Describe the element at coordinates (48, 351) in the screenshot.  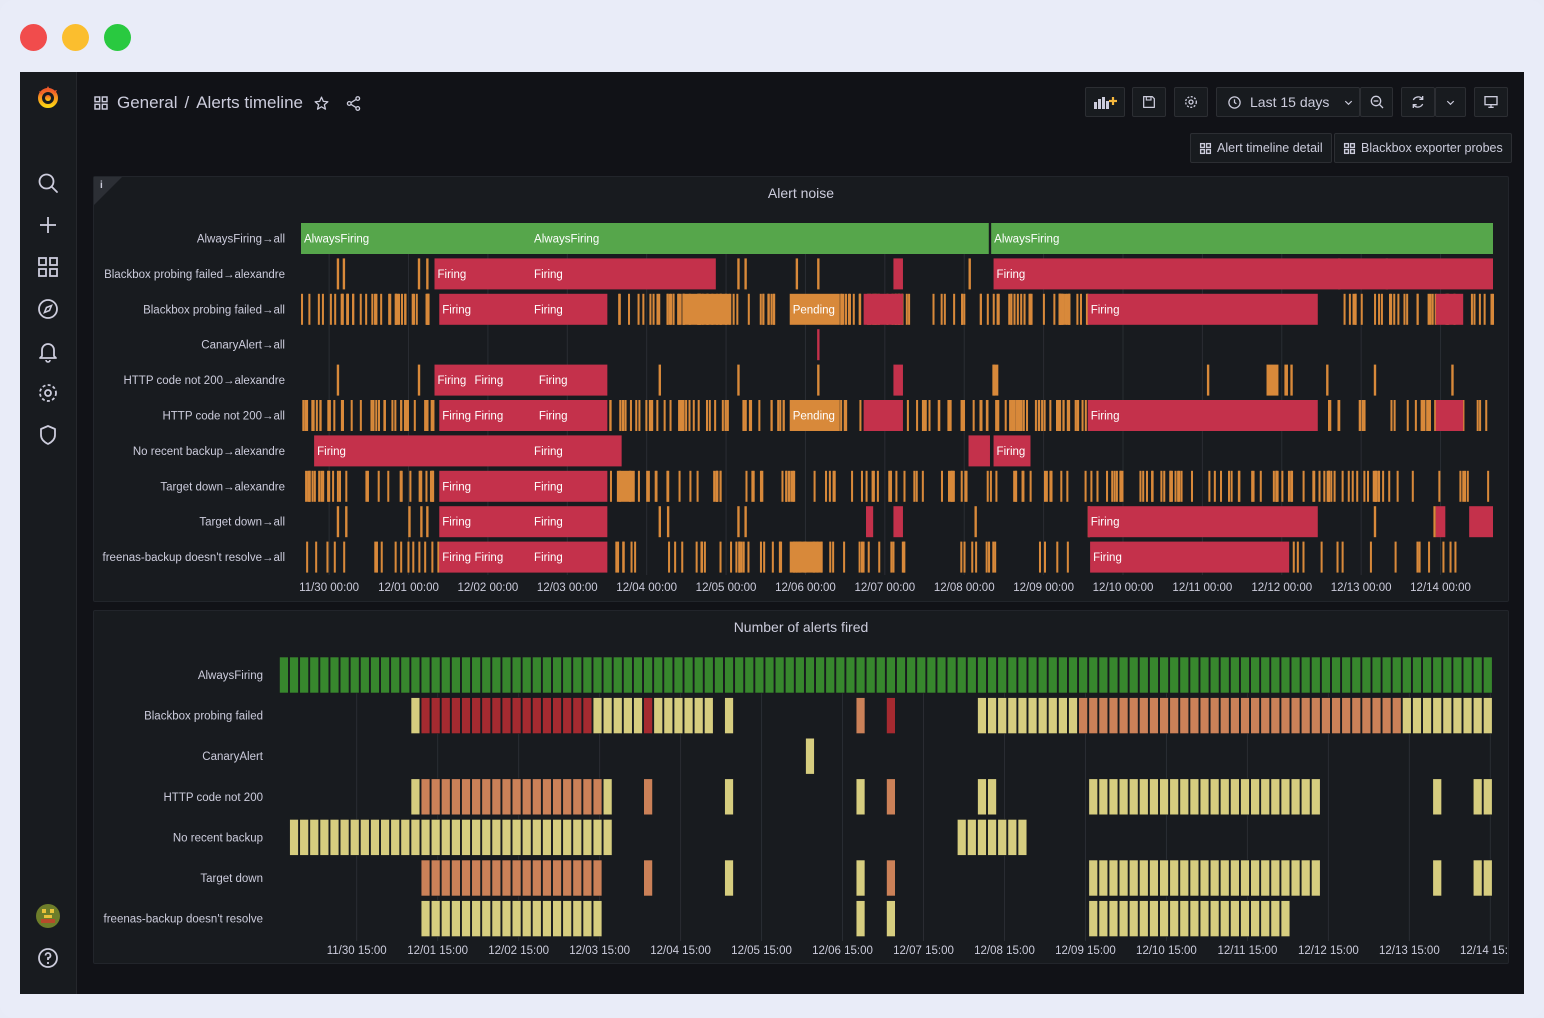
I see `alerting-bell-icon` at that location.